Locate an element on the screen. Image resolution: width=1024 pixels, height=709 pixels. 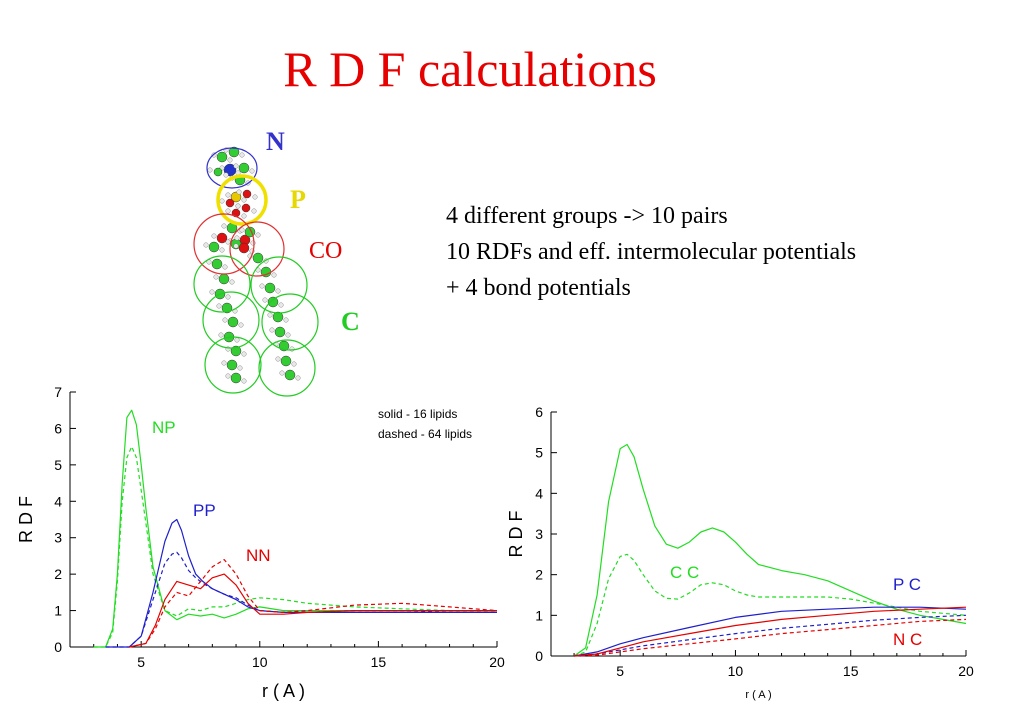
series-line-c-c-dashed is located at coordinates (770, 605).